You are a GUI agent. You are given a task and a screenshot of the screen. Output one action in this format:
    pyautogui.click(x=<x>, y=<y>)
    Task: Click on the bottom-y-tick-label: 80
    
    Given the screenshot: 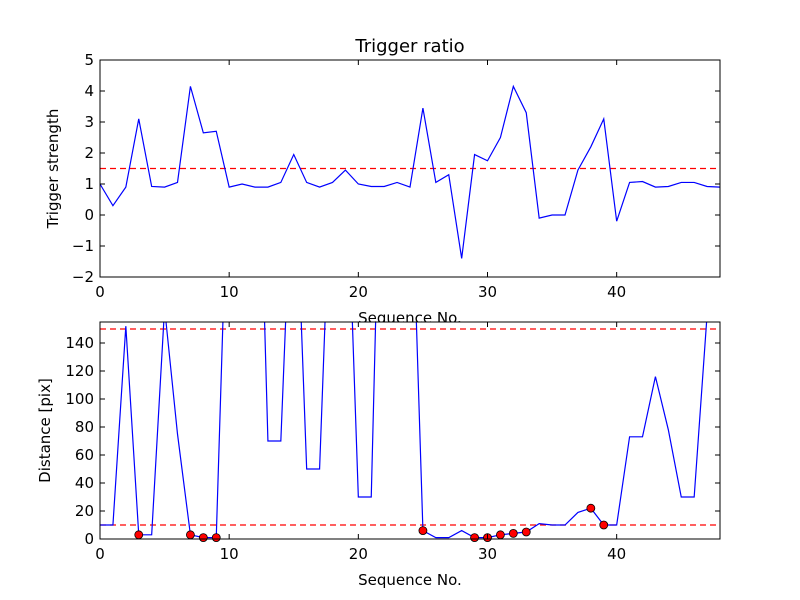 What is the action you would take?
    pyautogui.click(x=84, y=427)
    